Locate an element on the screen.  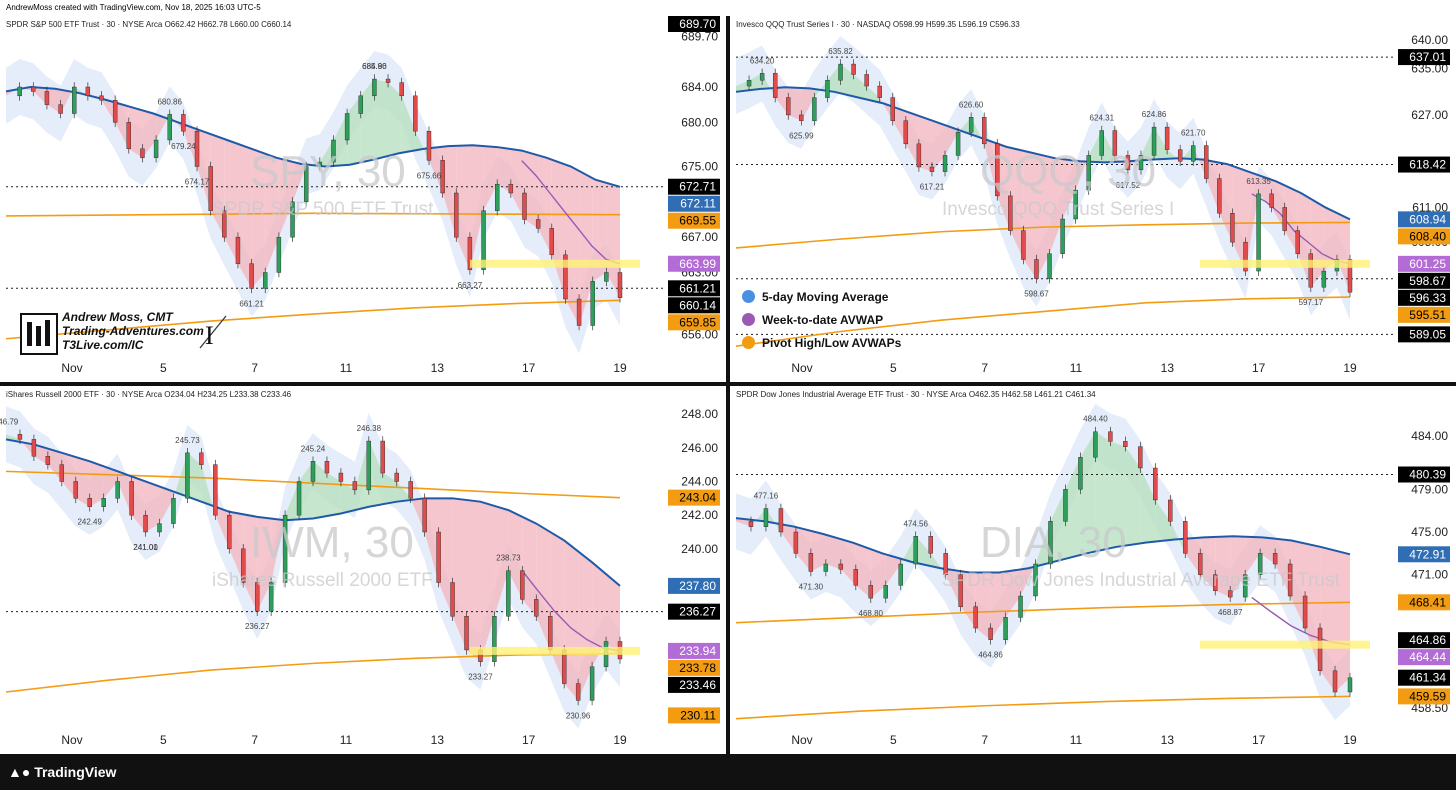
price-label: 233.94 is located at coordinates (694, 650).